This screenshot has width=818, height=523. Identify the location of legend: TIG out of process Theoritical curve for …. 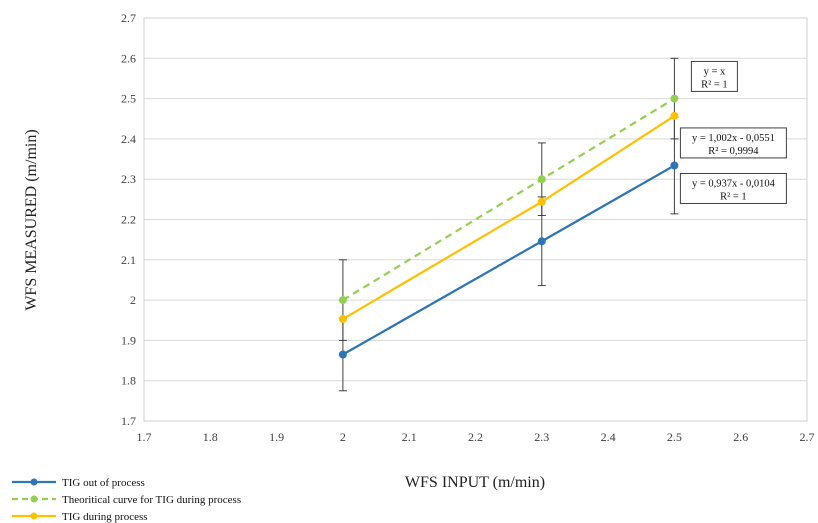
(126, 500).